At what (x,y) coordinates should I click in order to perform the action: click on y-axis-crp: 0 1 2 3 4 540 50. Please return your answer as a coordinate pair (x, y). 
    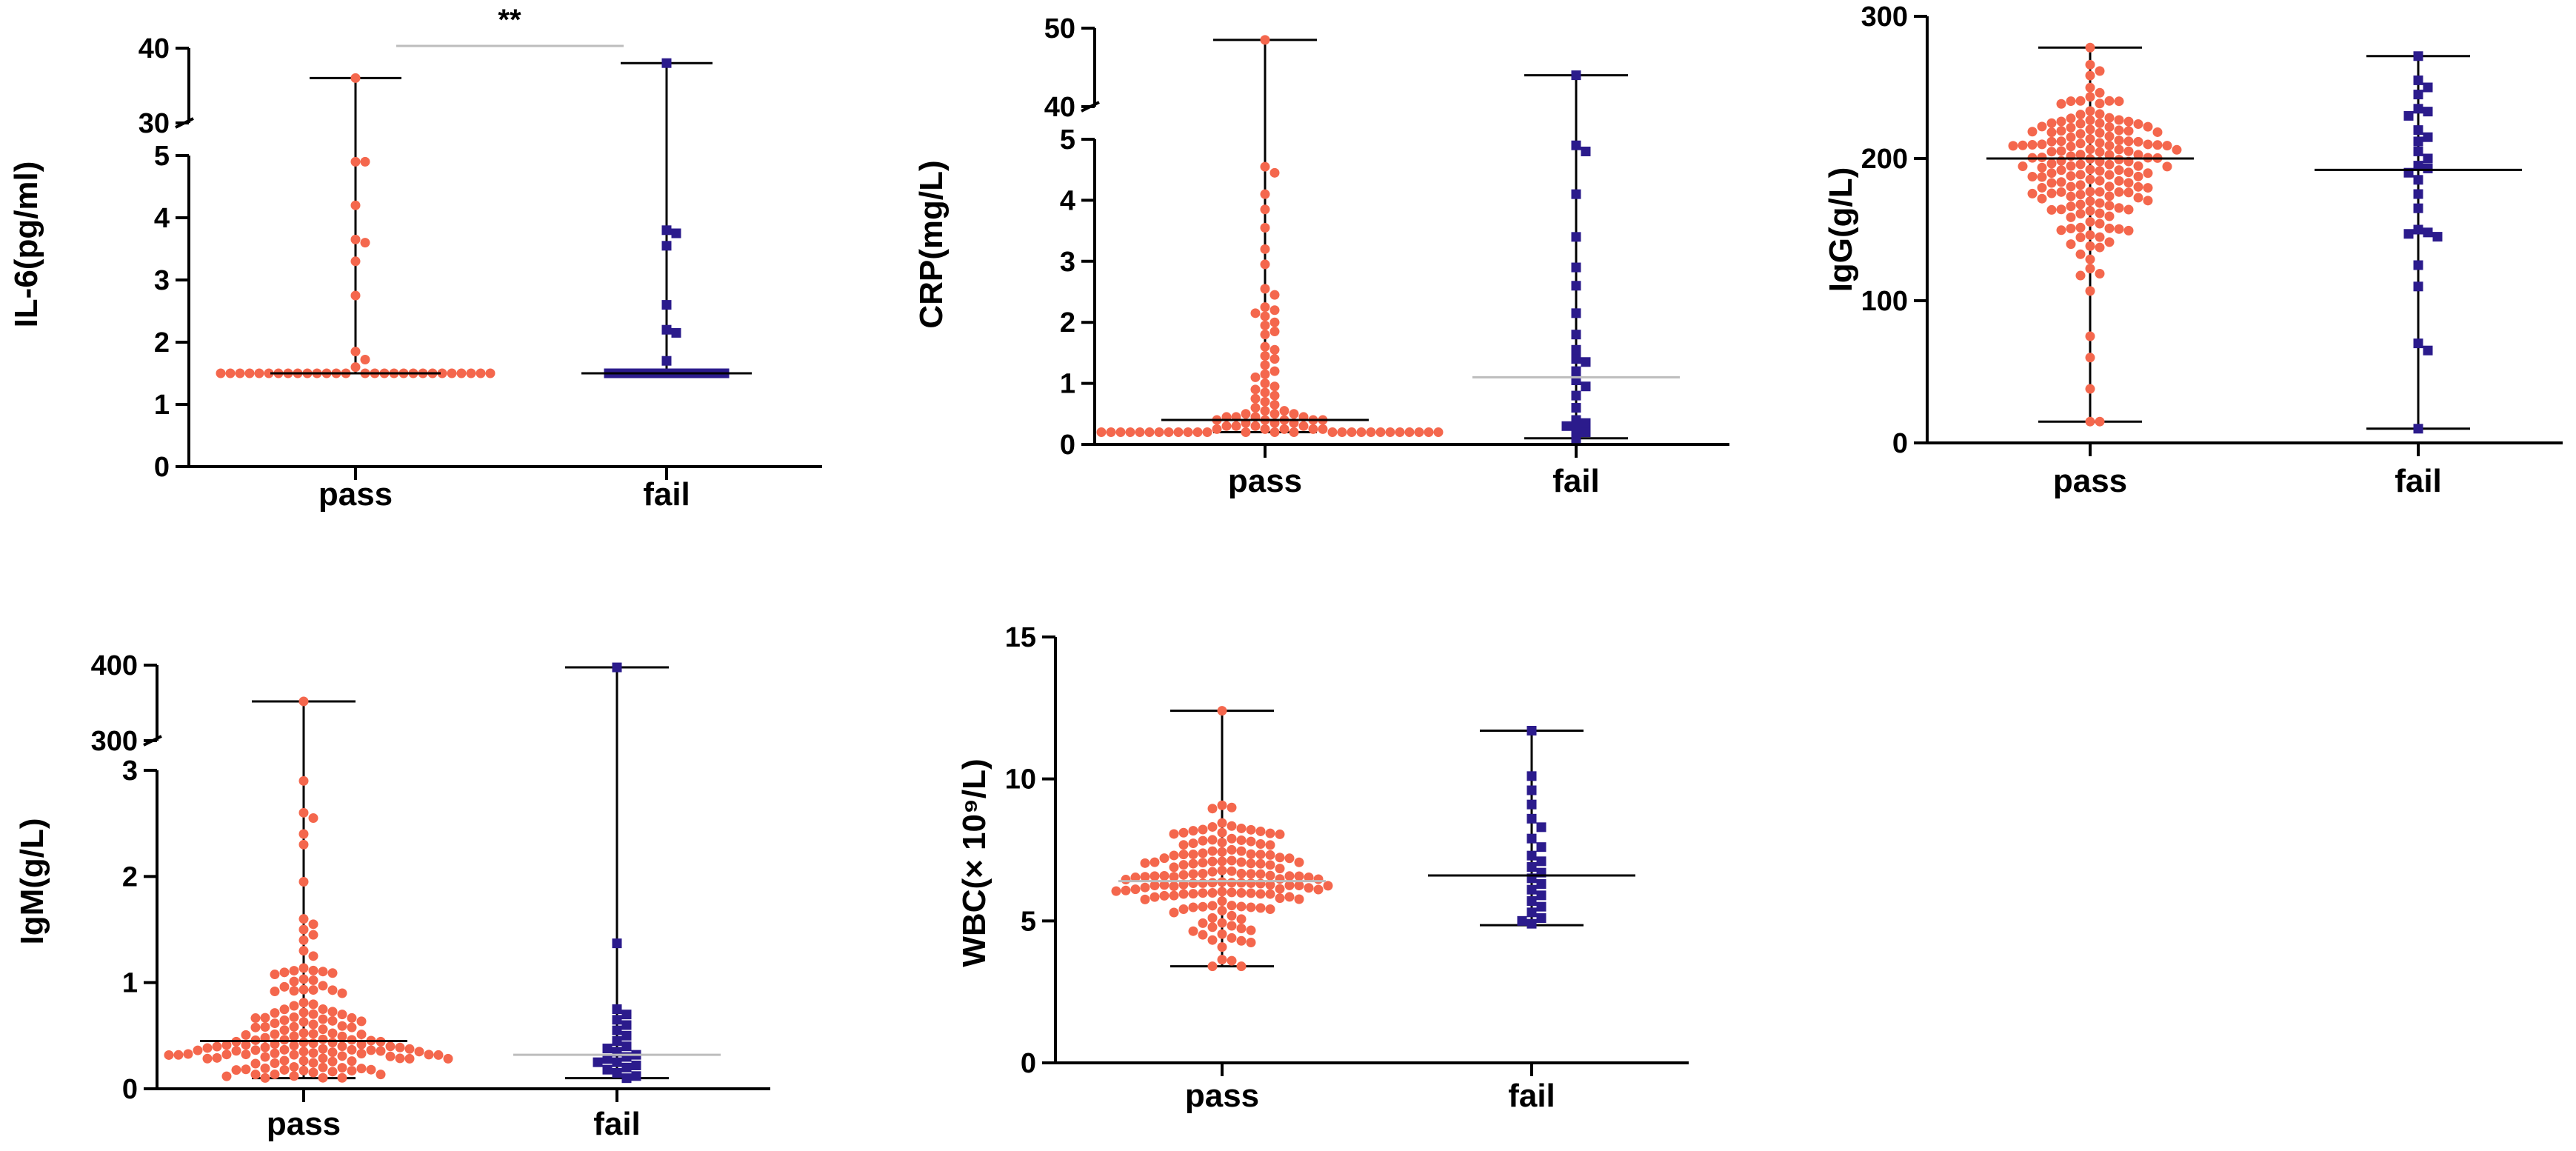
    Looking at the image, I should click on (1386, 237).